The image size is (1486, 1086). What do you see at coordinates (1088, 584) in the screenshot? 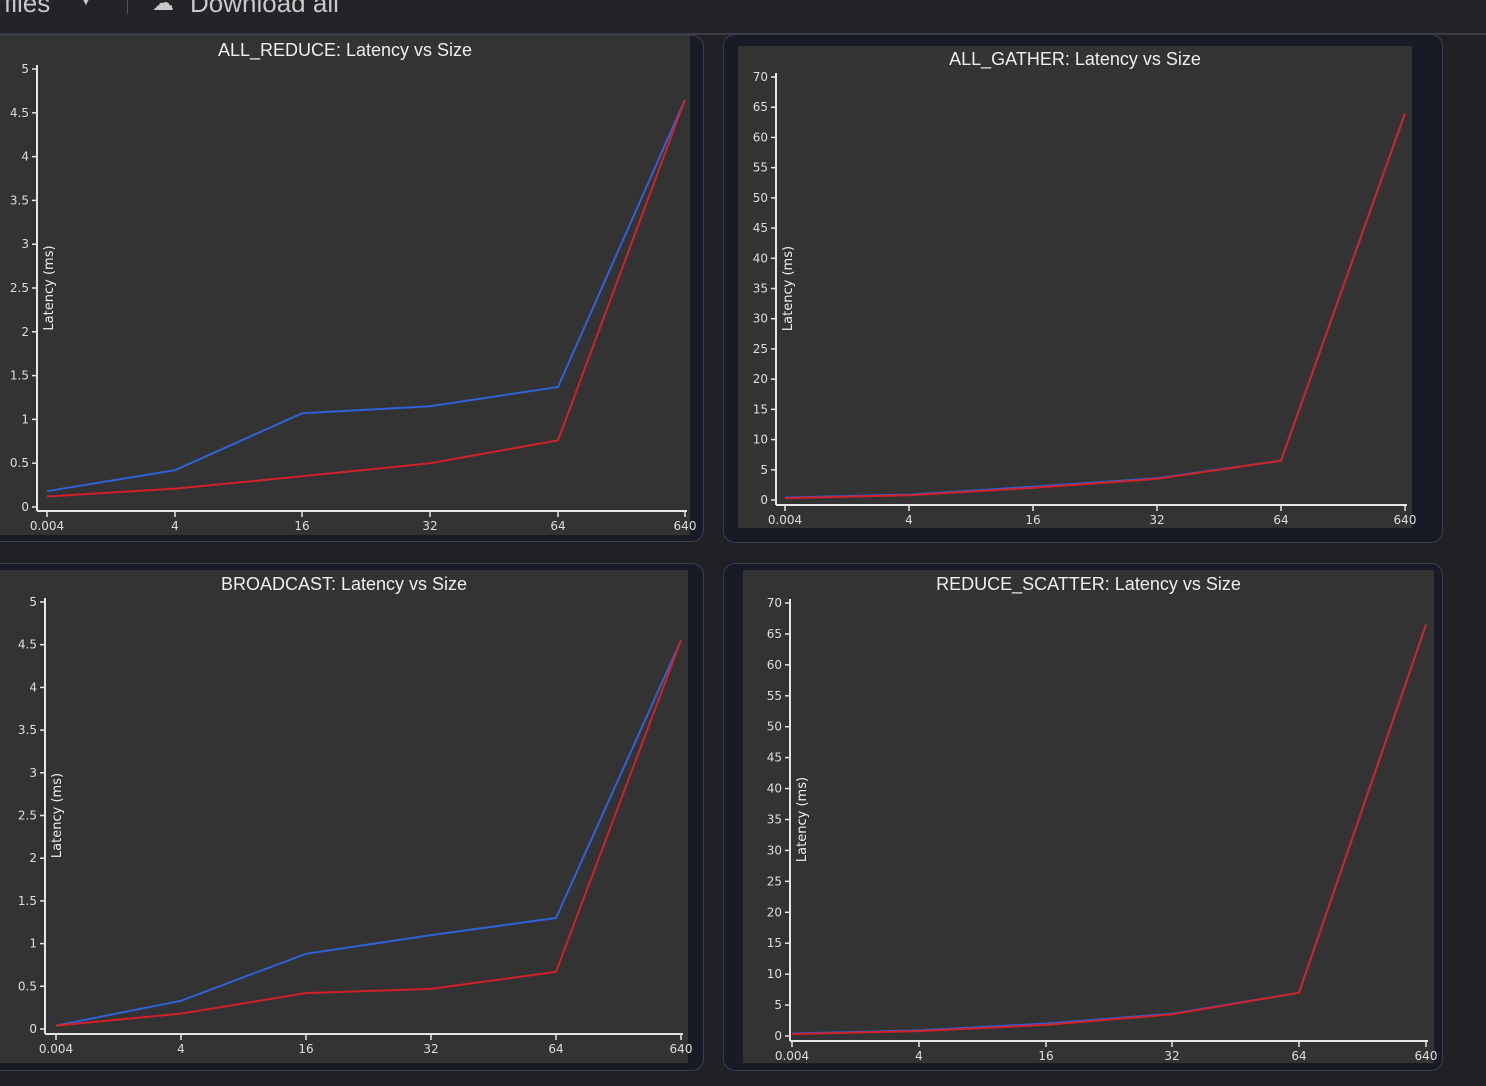
I see `chart-title: REDUCE_SCATTER: Latency vs Size` at bounding box center [1088, 584].